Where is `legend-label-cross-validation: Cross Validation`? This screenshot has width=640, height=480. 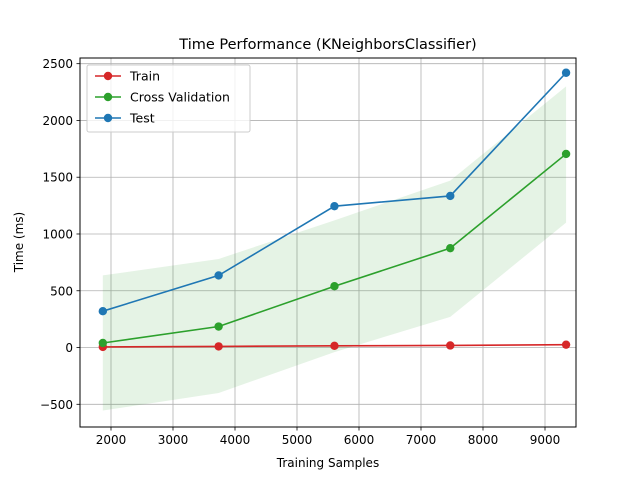 legend-label-cross-validation: Cross Validation is located at coordinates (180, 97).